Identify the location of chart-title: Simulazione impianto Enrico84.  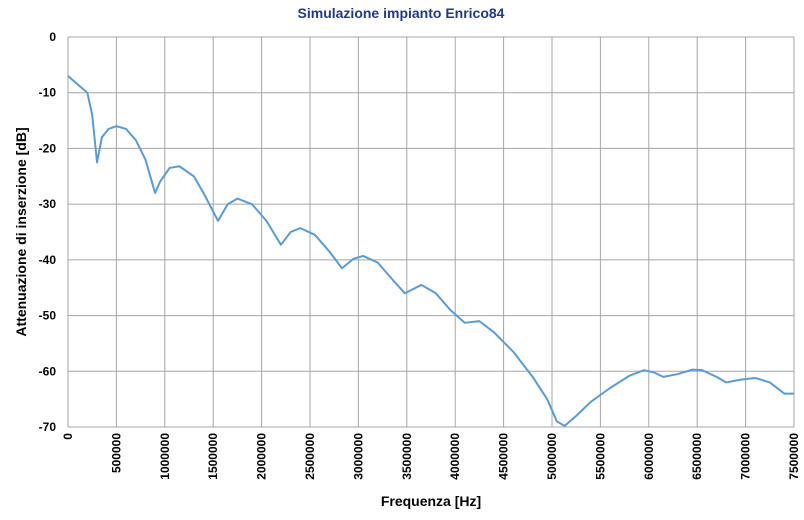
(401, 13).